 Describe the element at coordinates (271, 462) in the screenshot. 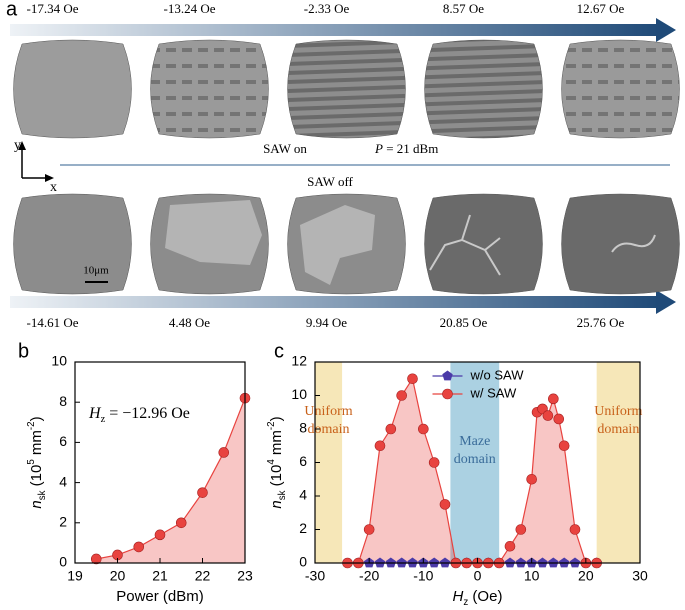

I see `y-axis-label-part: 4` at that location.